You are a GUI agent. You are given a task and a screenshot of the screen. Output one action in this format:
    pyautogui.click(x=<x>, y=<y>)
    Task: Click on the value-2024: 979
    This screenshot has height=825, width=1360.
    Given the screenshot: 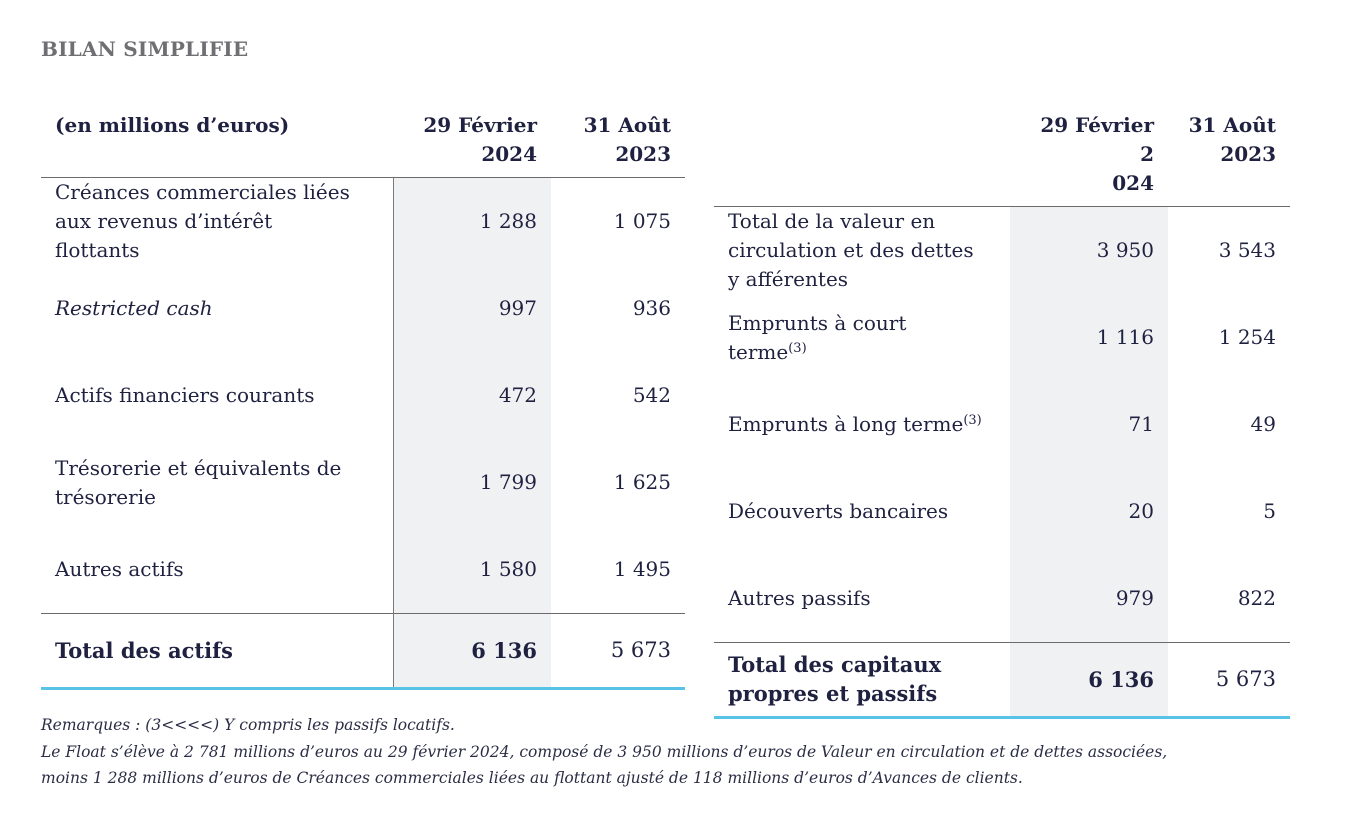 What is the action you would take?
    pyautogui.click(x=1089, y=598)
    